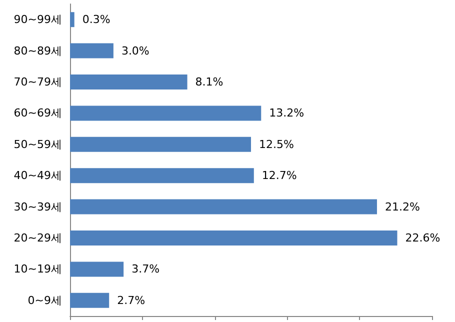 Image resolution: width=455 pixels, height=322 pixels. Describe the element at coordinates (38, 269) in the screenshot. I see `y-tick-label: 10~19세` at that location.